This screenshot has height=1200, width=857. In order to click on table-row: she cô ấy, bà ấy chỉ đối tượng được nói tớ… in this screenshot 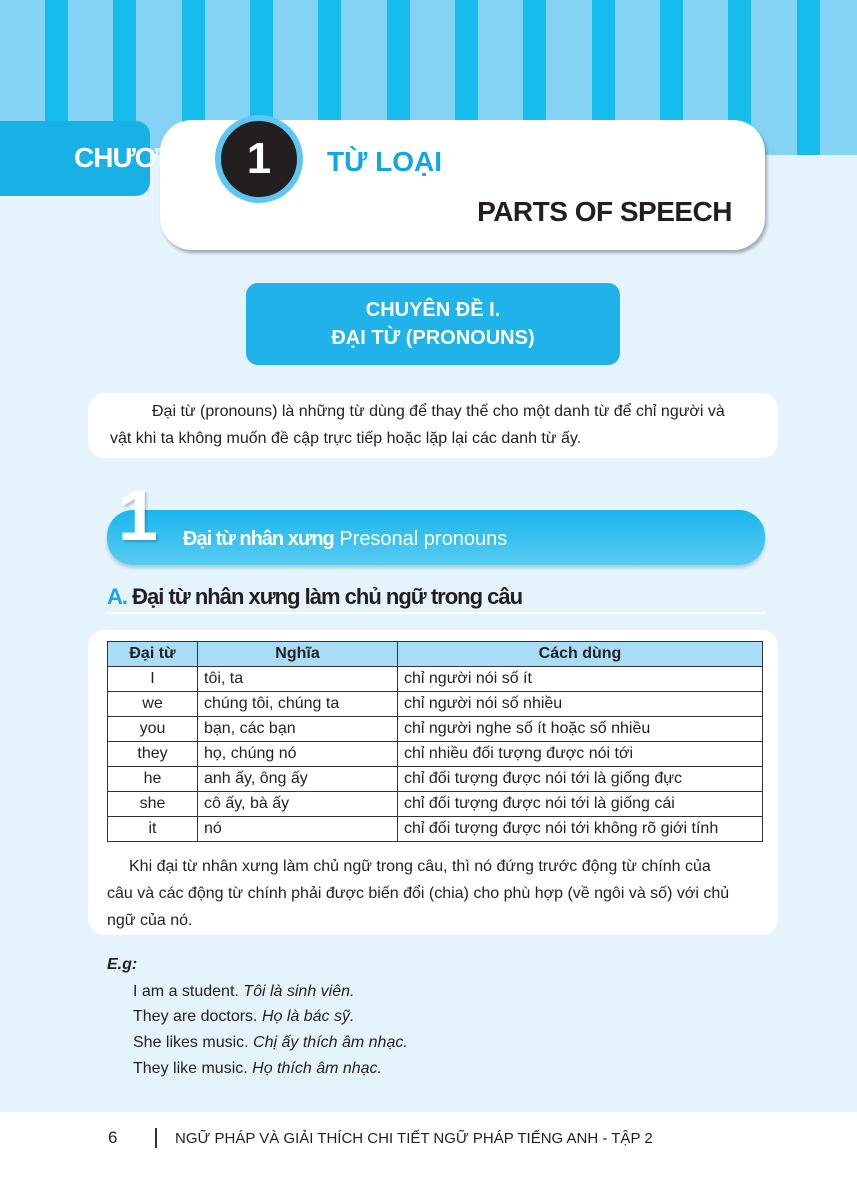, I will do `click(435, 804)`.